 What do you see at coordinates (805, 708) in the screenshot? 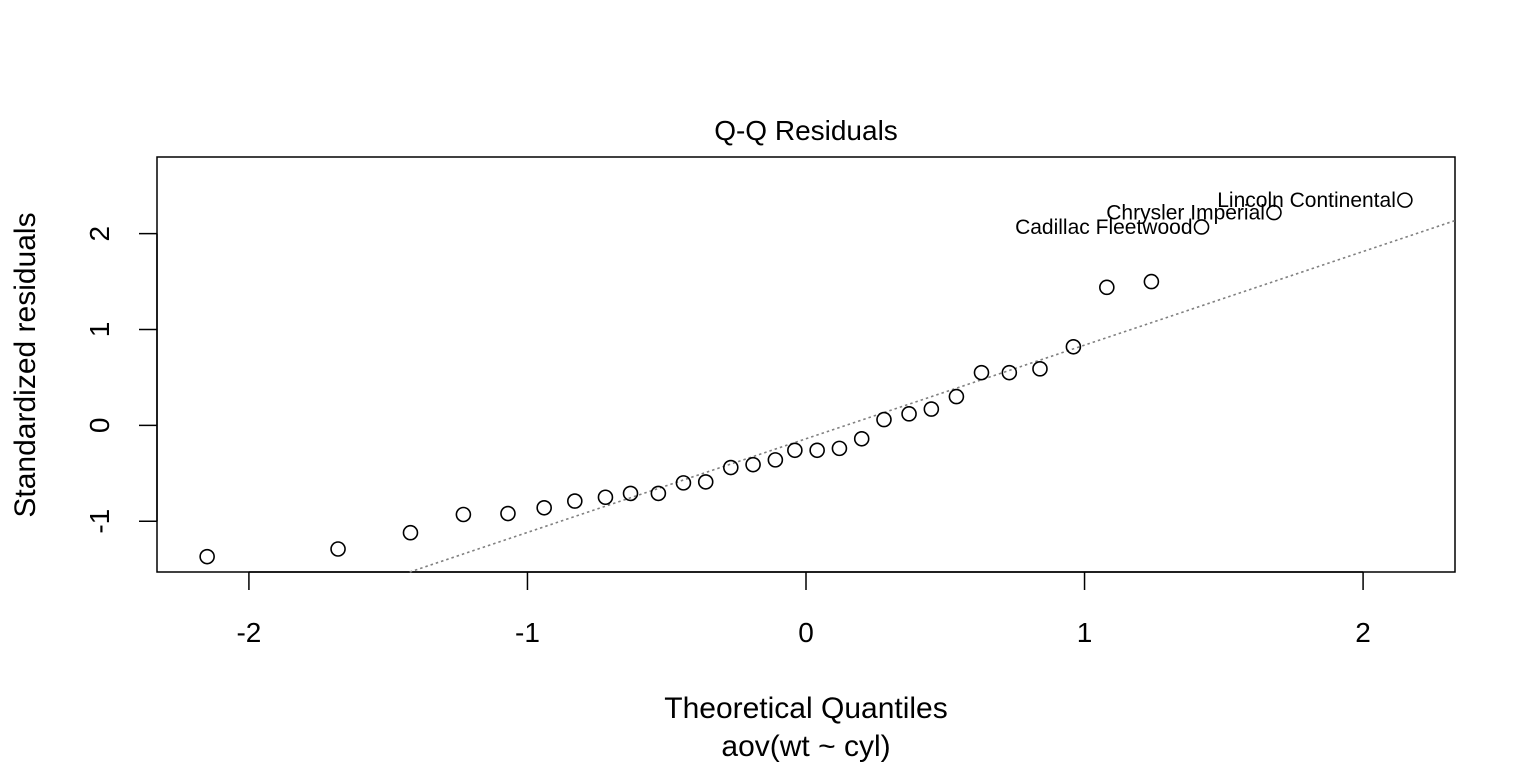
I see `x-axis-title: Theoretical Quantiles` at bounding box center [805, 708].